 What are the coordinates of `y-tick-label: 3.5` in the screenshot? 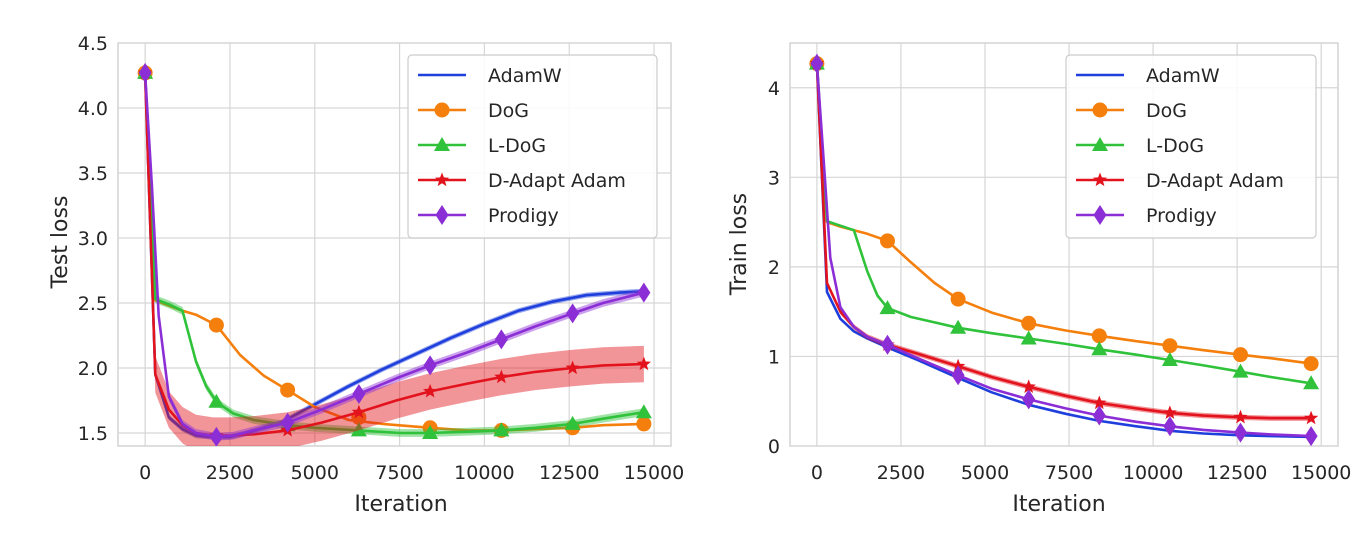 It's located at (93, 174).